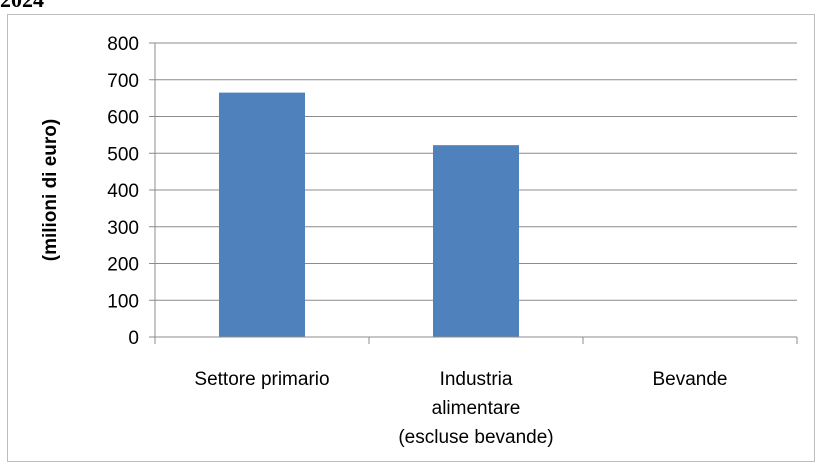 The height and width of the screenshot is (464, 817). Describe the element at coordinates (123, 228) in the screenshot. I see `y-tick-label: 300` at that location.